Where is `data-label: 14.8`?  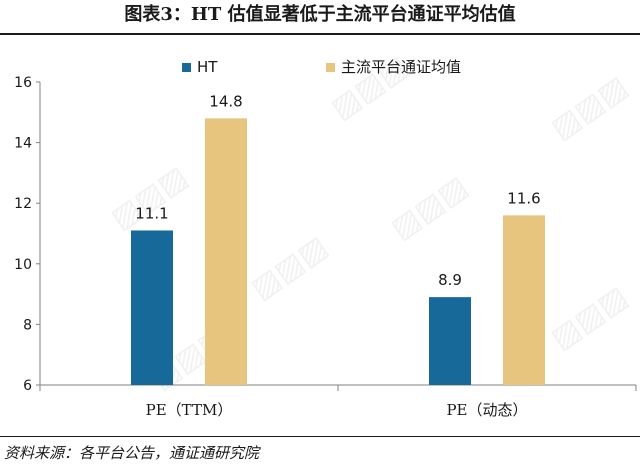
data-label: 14.8 is located at coordinates (225, 101).